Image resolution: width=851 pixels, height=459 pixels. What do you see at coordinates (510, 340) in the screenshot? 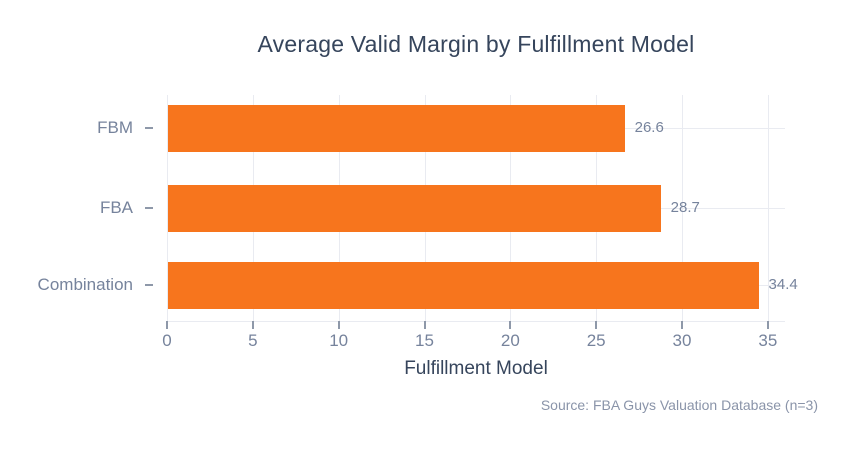
I see `x-tick-label: 20` at bounding box center [510, 340].